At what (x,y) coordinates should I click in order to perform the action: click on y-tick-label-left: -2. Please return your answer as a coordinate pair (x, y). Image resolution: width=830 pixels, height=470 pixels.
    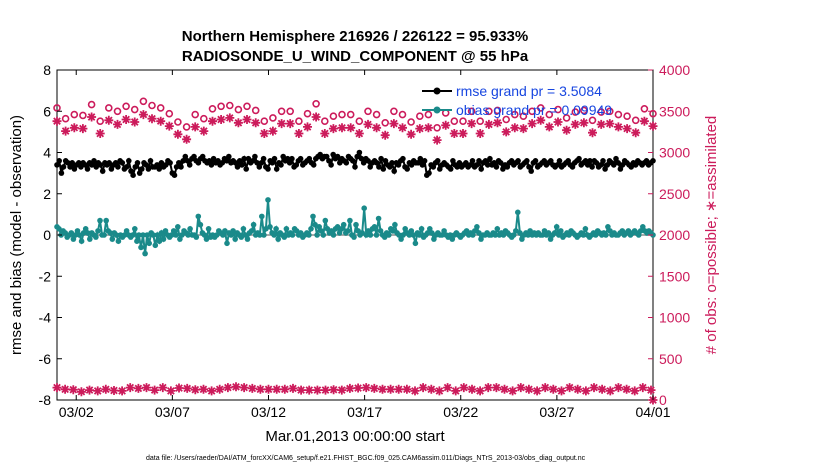
    Looking at the image, I should click on (45, 276).